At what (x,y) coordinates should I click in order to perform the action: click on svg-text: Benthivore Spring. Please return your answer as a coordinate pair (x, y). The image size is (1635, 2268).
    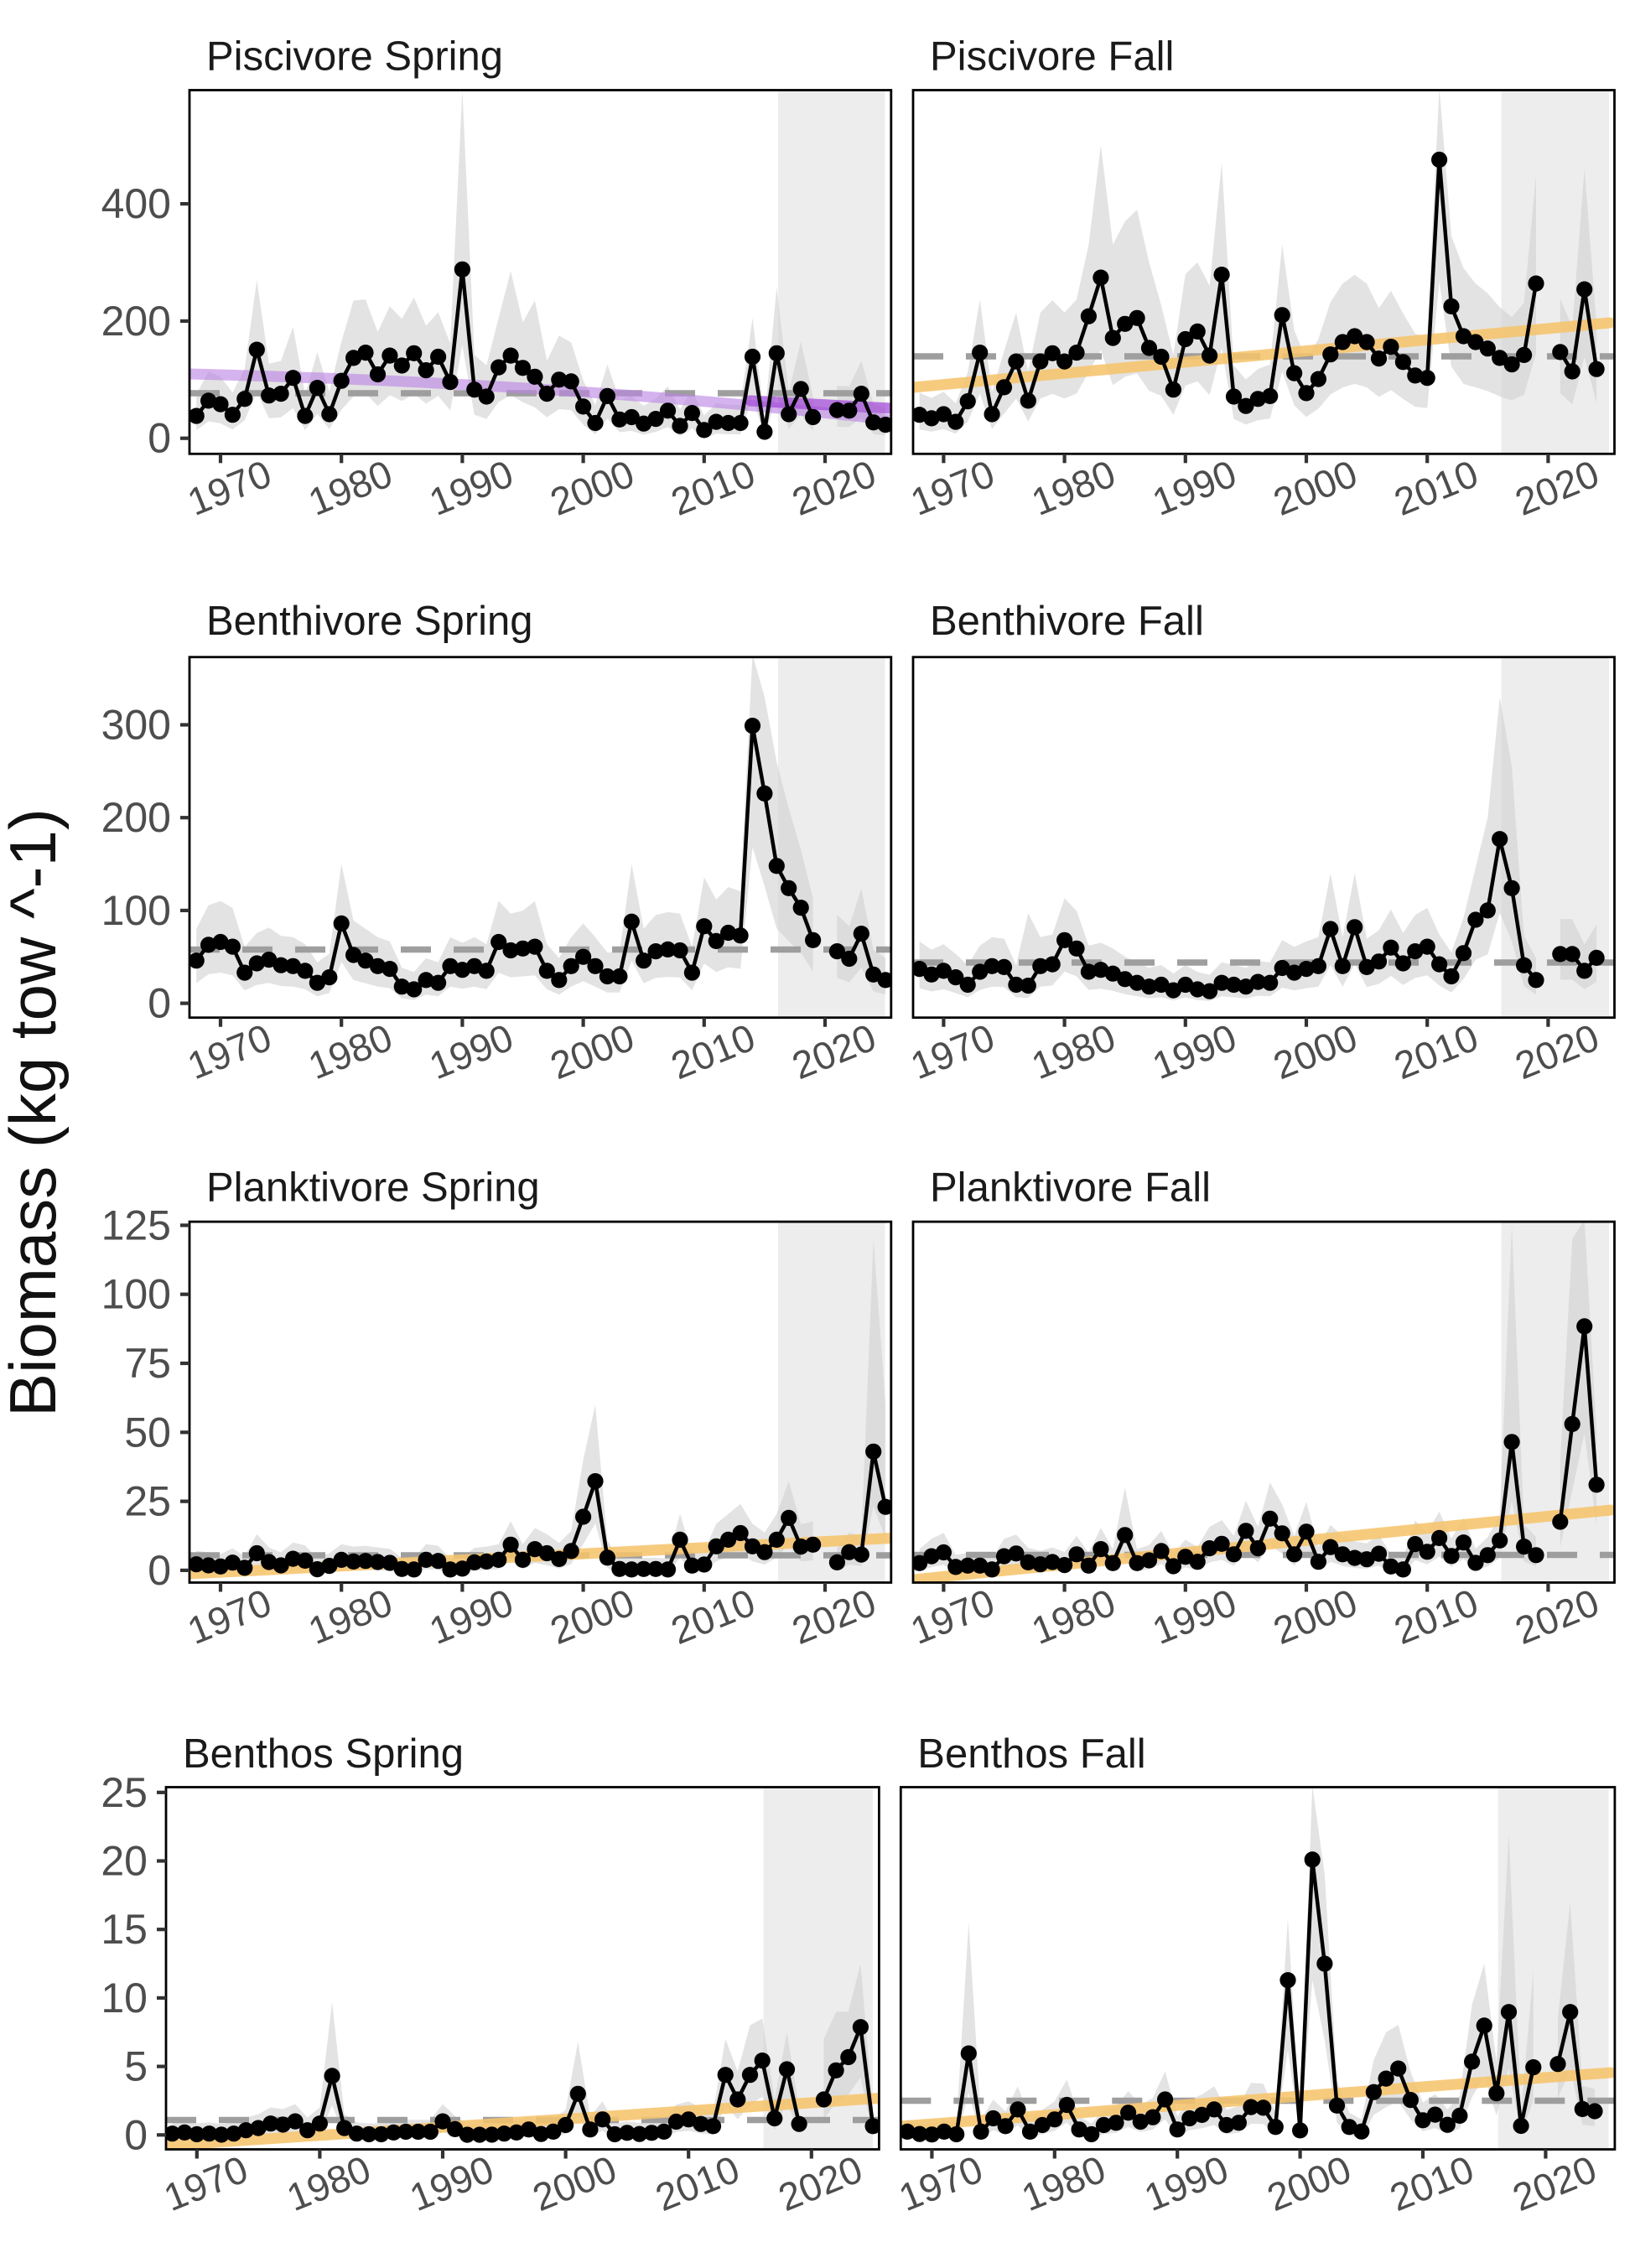
    Looking at the image, I should click on (369, 621).